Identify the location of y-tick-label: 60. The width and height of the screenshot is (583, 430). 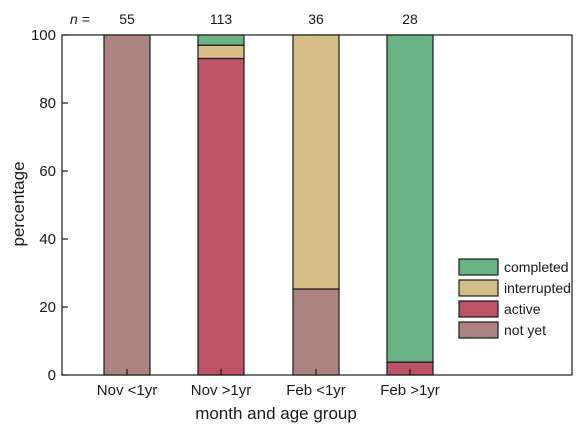
(47, 171).